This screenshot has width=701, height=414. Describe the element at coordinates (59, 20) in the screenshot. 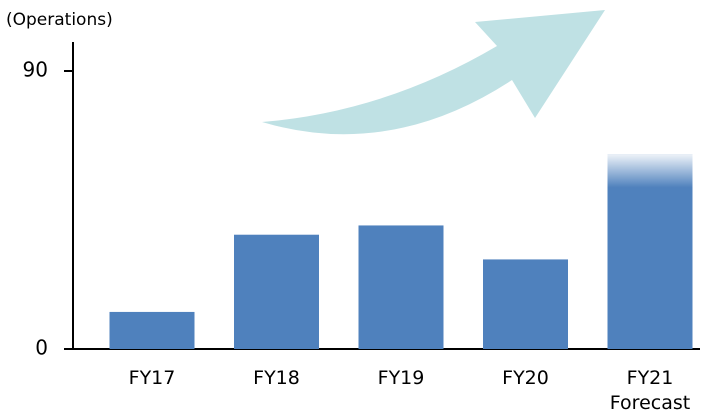

I see `y-axis-label: (Operations)` at that location.